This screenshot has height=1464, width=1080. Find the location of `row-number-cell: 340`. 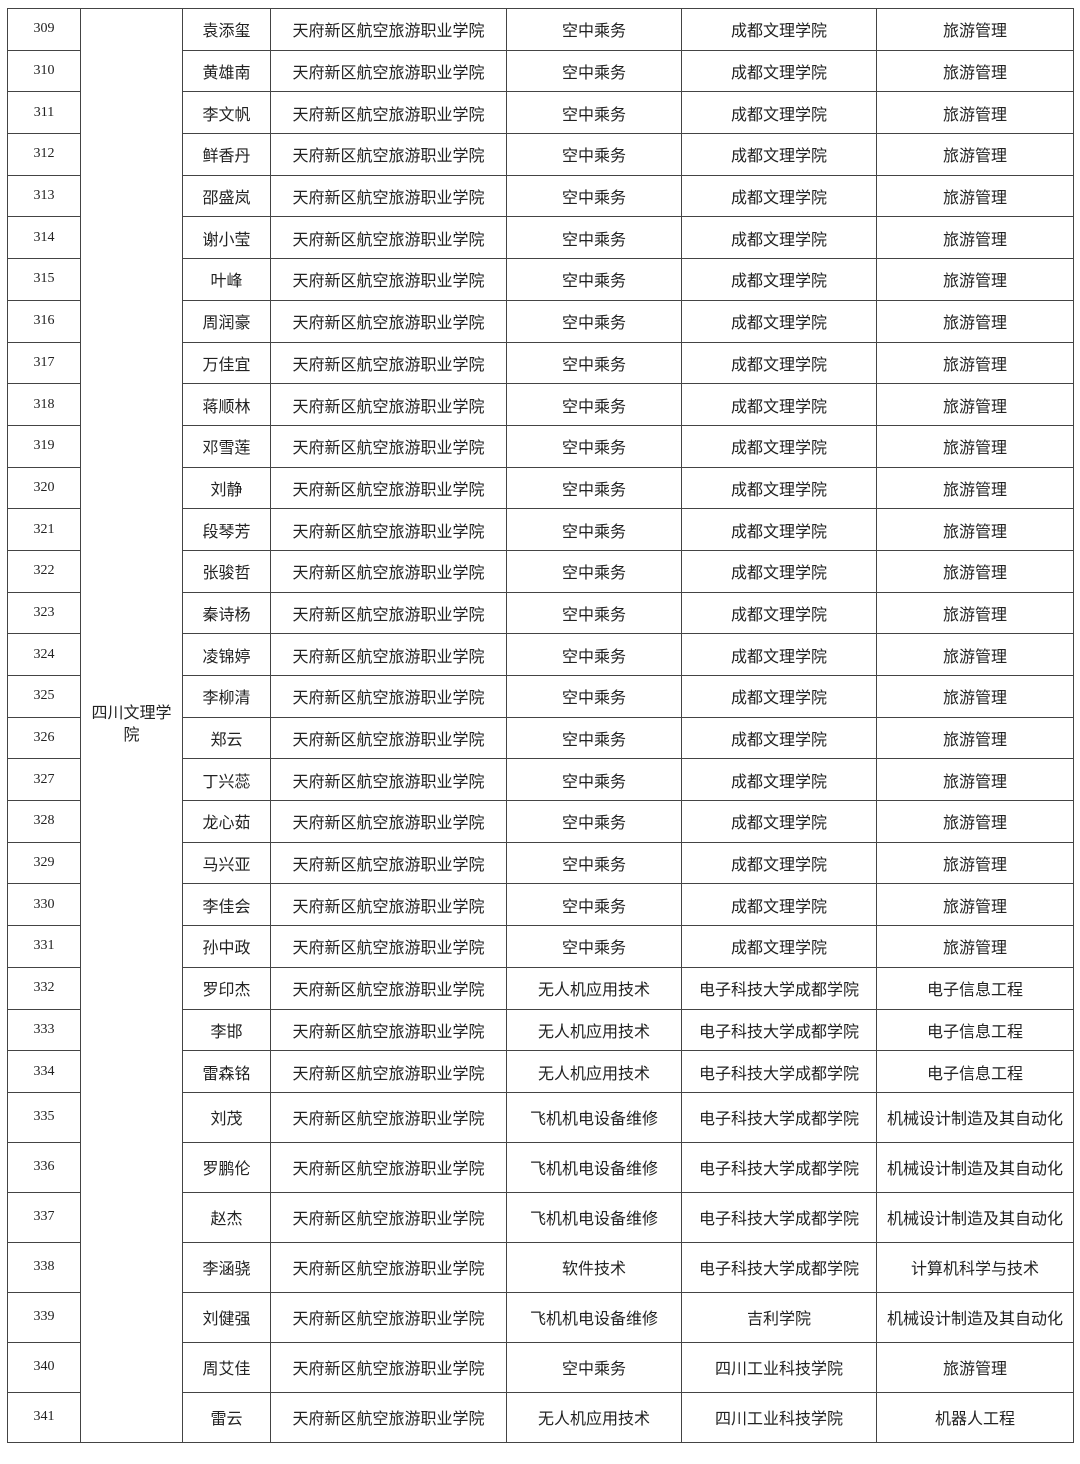

row-number-cell: 340 is located at coordinates (44, 1367).